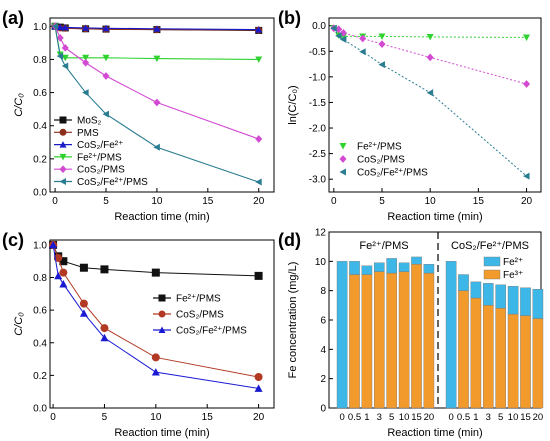 The width and height of the screenshot is (550, 441). Describe the element at coordinates (105, 417) in the screenshot. I see `x-tick-label: 5` at that location.